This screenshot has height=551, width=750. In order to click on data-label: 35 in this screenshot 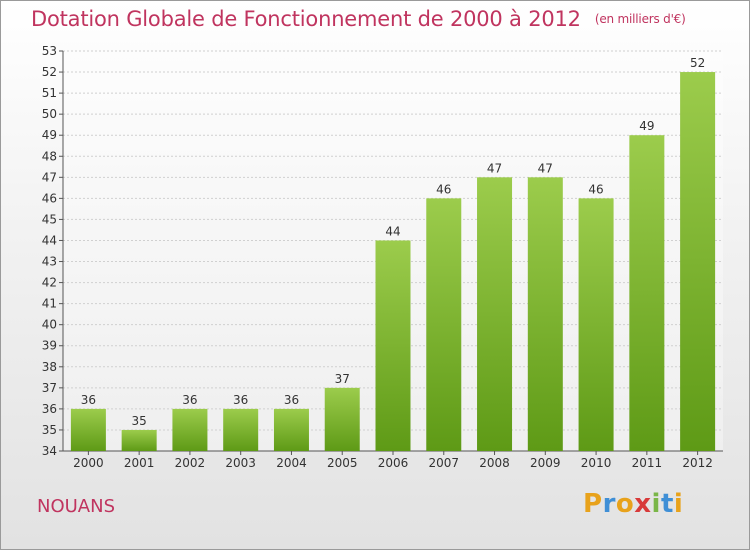, I will do `click(139, 421)`.